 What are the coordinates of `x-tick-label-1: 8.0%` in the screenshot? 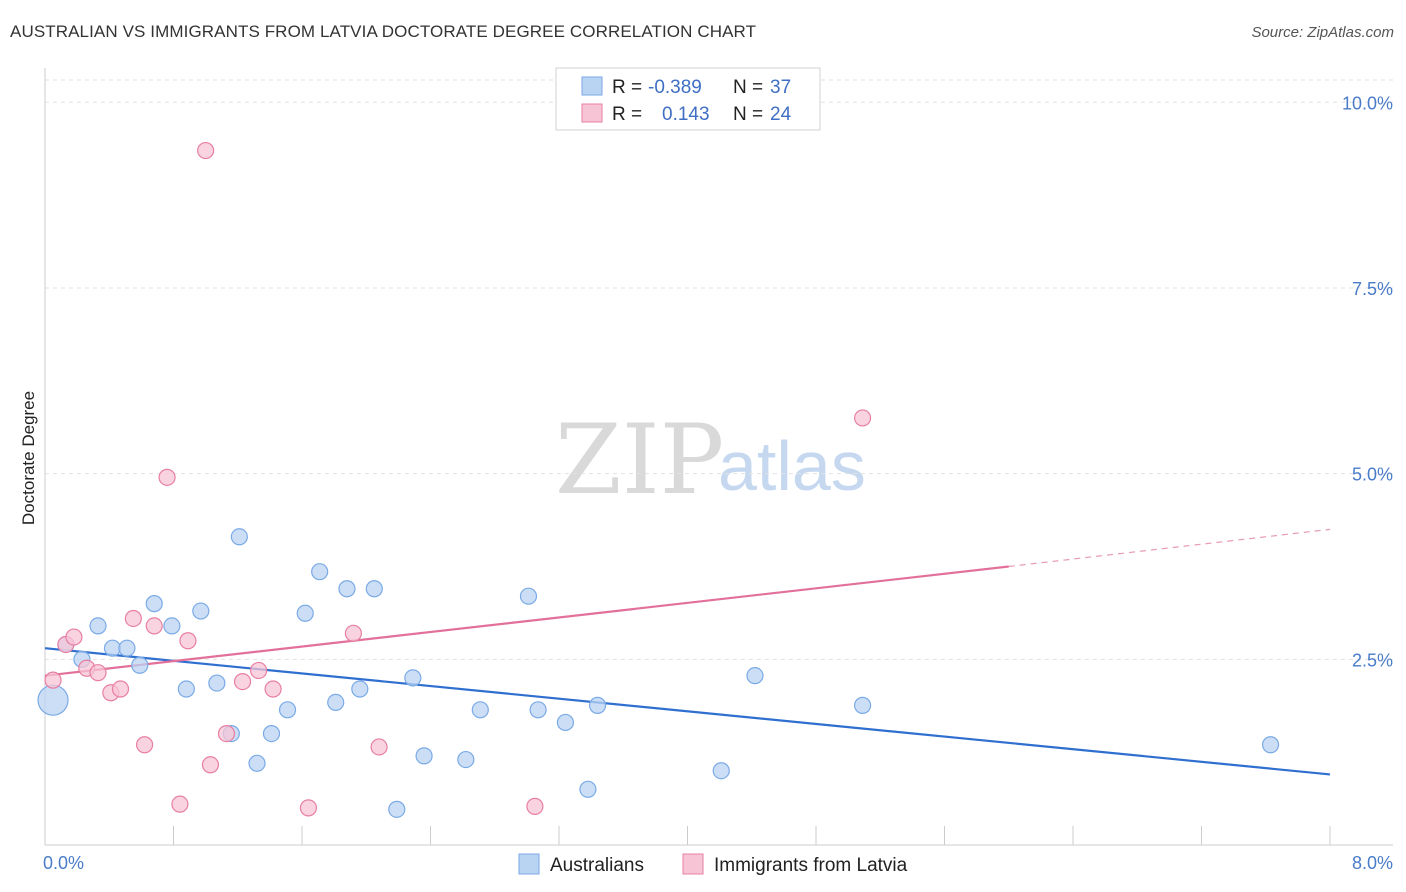 It's located at (1372, 863).